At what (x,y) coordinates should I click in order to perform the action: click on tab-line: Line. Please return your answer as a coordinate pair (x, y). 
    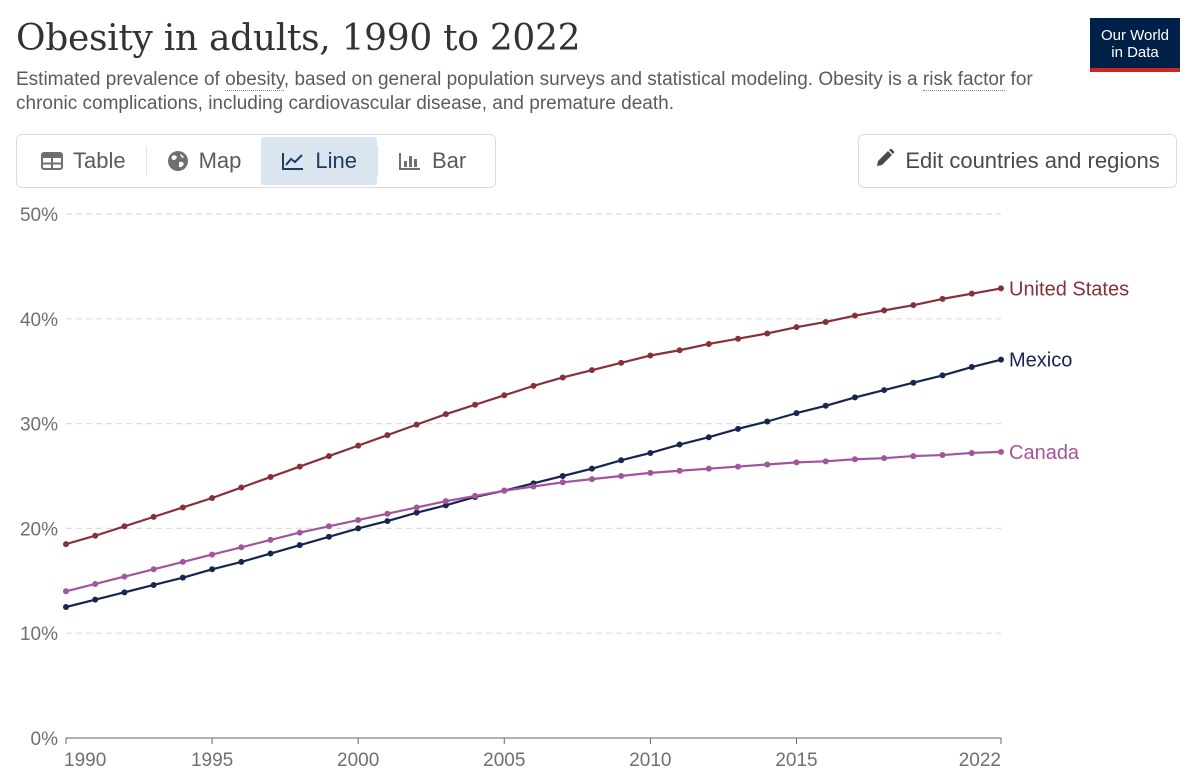
    Looking at the image, I should click on (319, 161).